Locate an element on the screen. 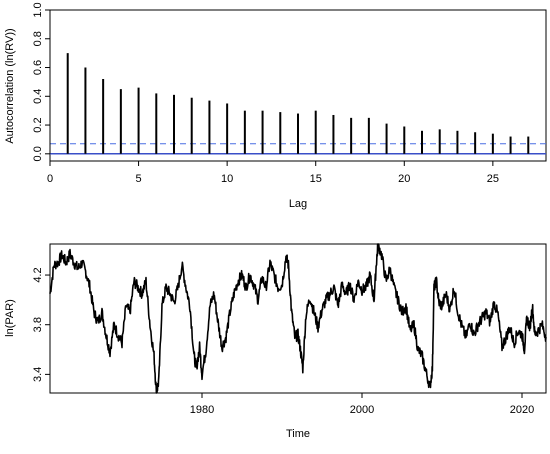  par-x-tick-label: 2020 is located at coordinates (522, 410).